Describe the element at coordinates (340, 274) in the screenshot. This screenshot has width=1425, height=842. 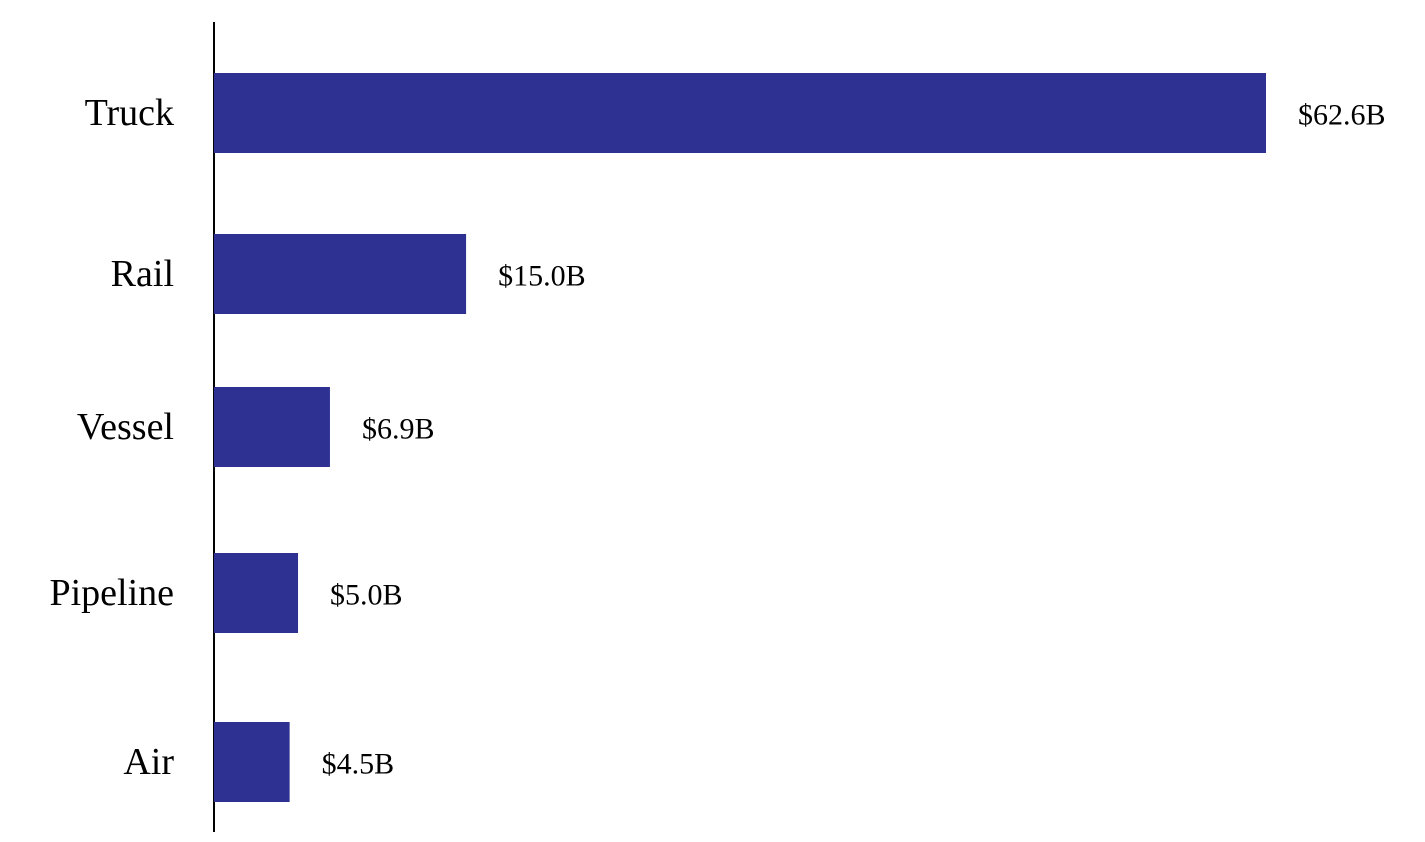
I see `bar-rail` at that location.